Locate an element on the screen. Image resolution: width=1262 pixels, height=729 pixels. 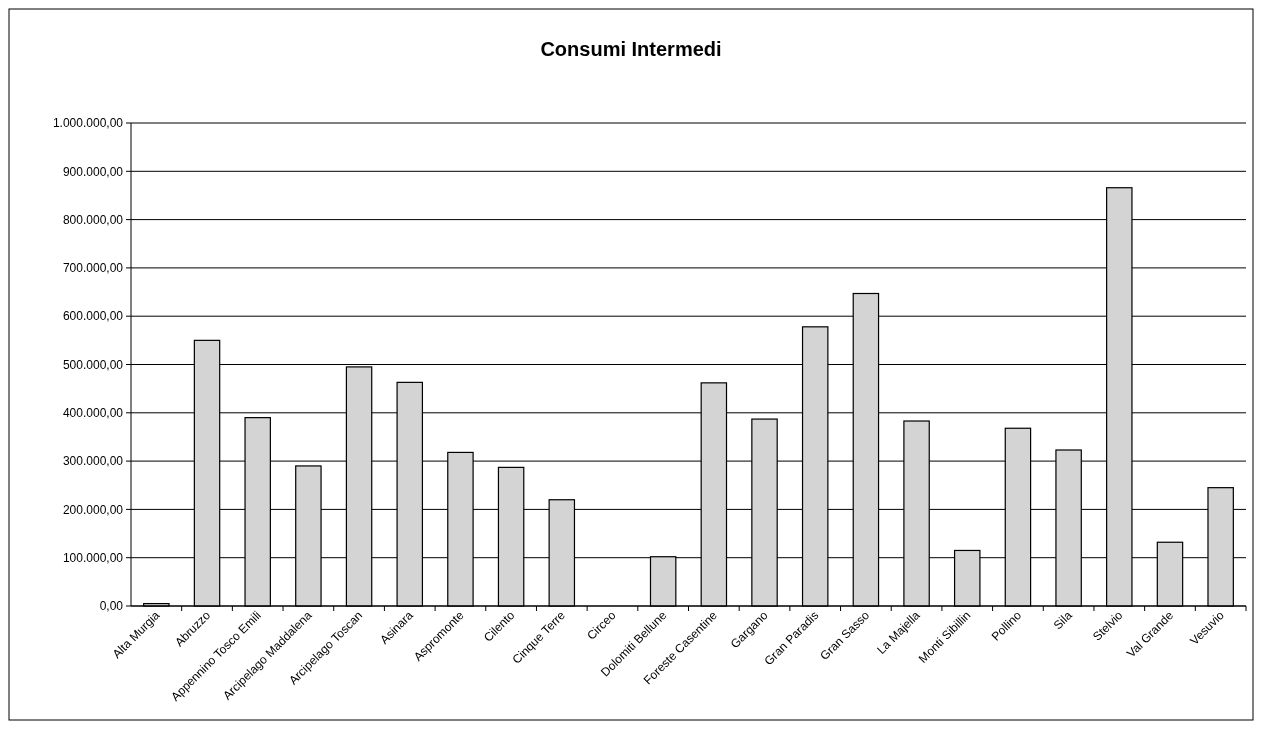
x-tick-label: Sila is located at coordinates (1062, 620).